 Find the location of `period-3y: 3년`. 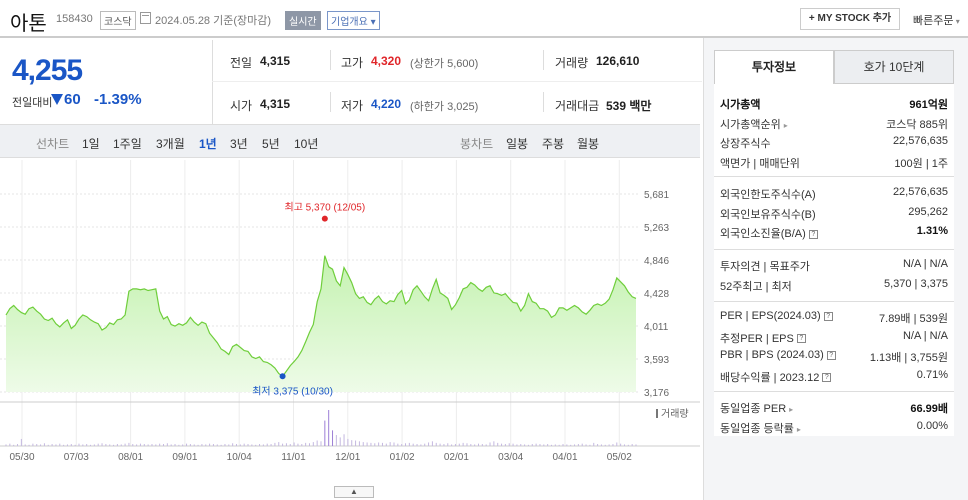

period-3y: 3년 is located at coordinates (239, 144).